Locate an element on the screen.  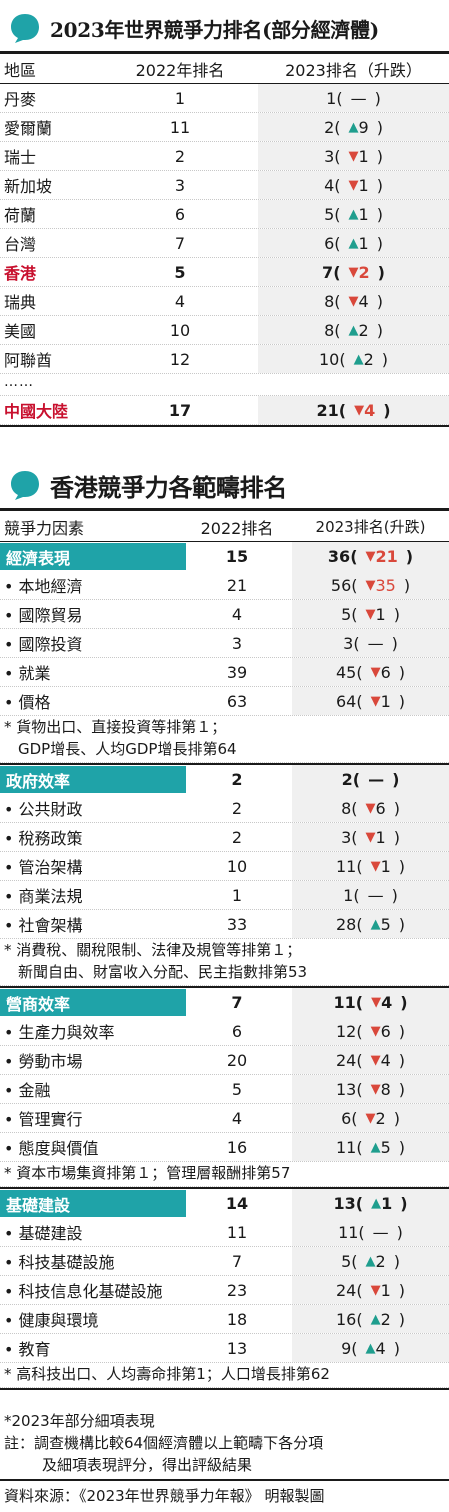
rank-change: 6 is located at coordinates (385, 1031).